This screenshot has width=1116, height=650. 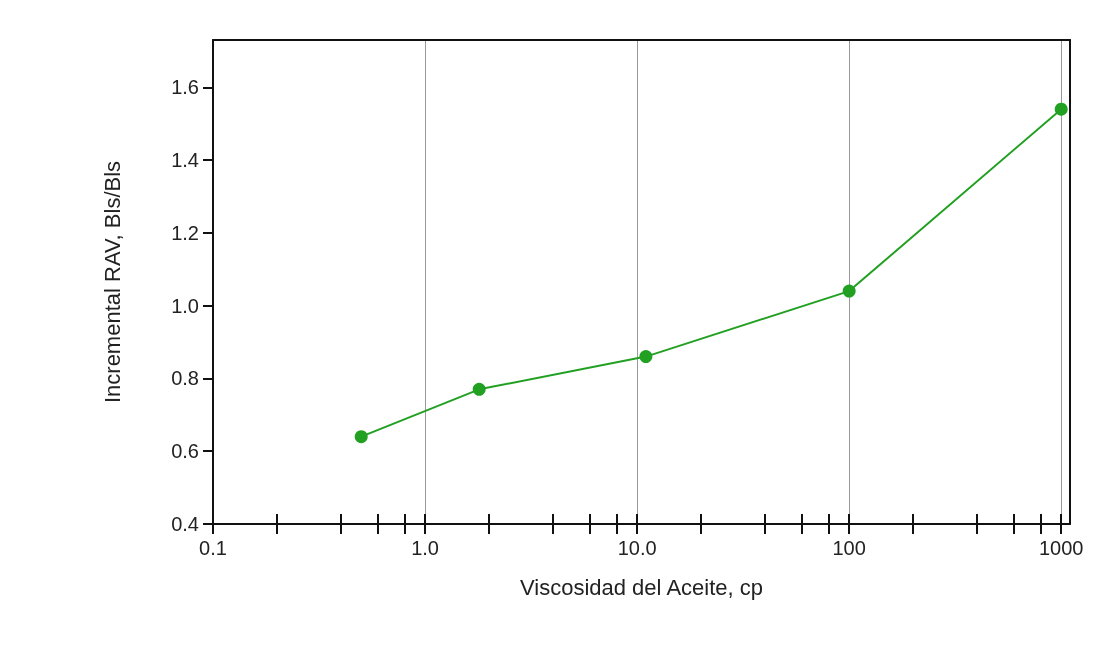 I want to click on y-tick-label: 1.4, so click(x=185, y=160).